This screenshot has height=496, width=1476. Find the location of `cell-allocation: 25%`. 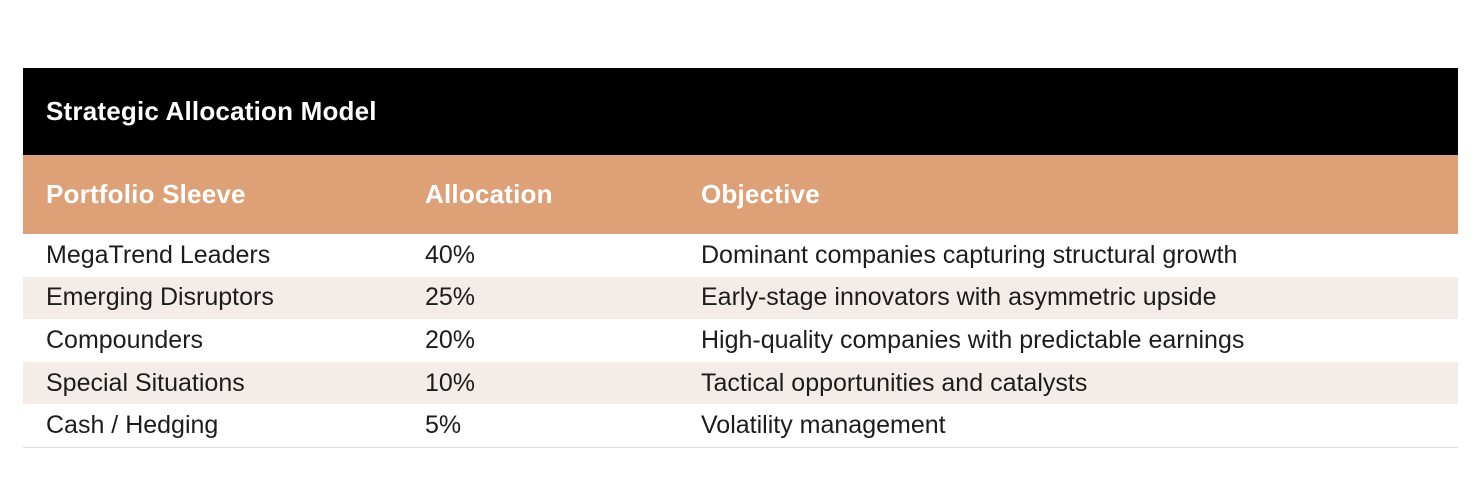

cell-allocation: 25% is located at coordinates (450, 297).